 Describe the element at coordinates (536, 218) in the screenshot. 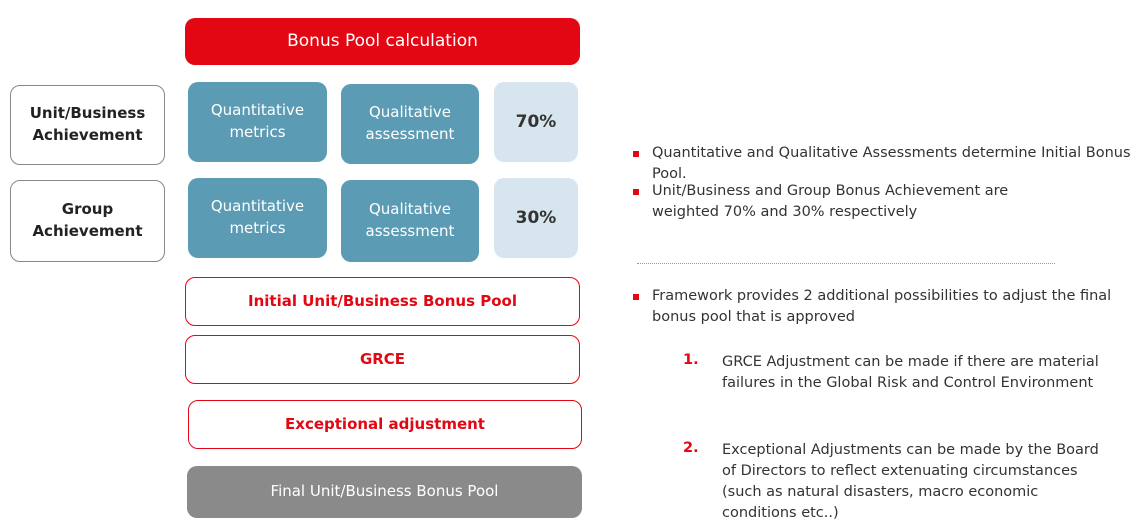

I see `weight-box: 30%` at that location.